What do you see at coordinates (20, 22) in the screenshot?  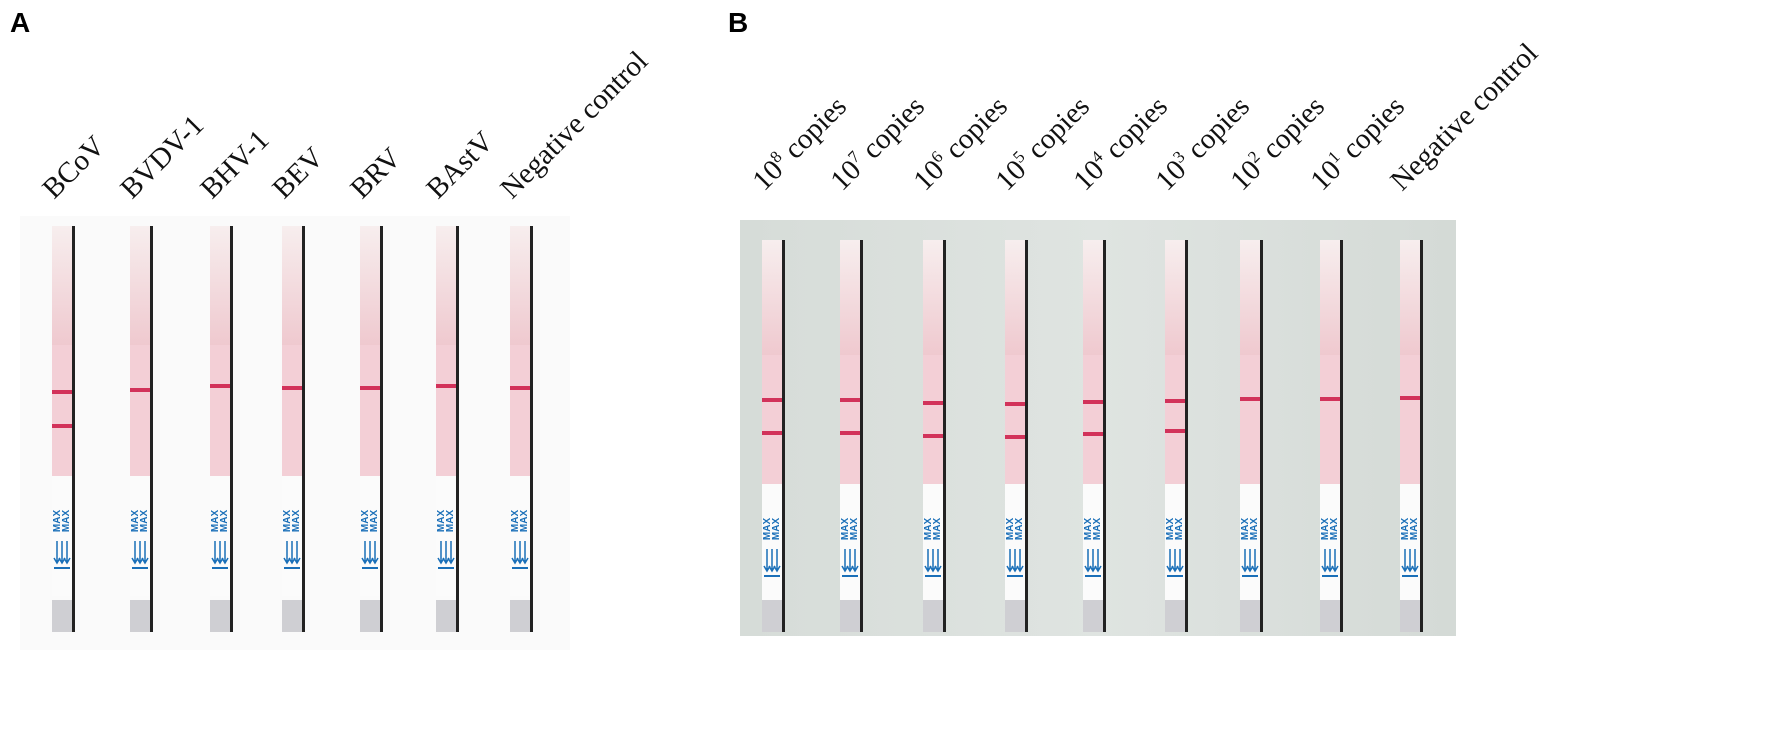 I see `panel-label: A` at bounding box center [20, 22].